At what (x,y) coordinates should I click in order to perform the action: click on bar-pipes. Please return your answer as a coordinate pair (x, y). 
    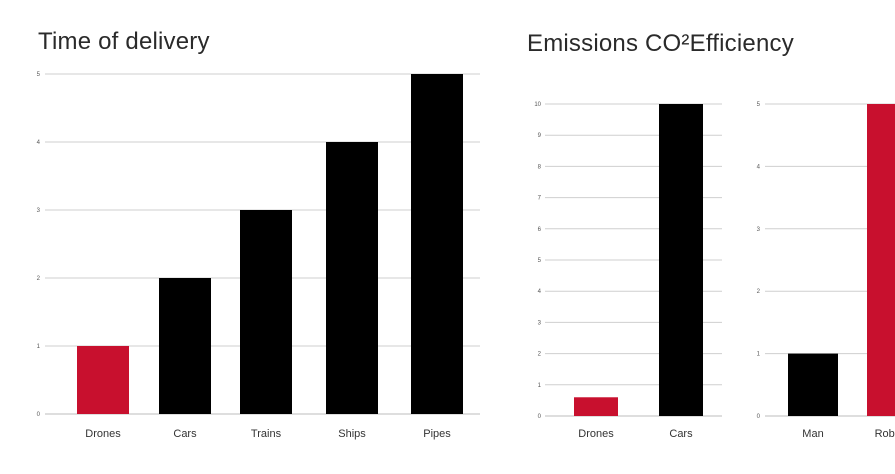
    Looking at the image, I should click on (437, 244).